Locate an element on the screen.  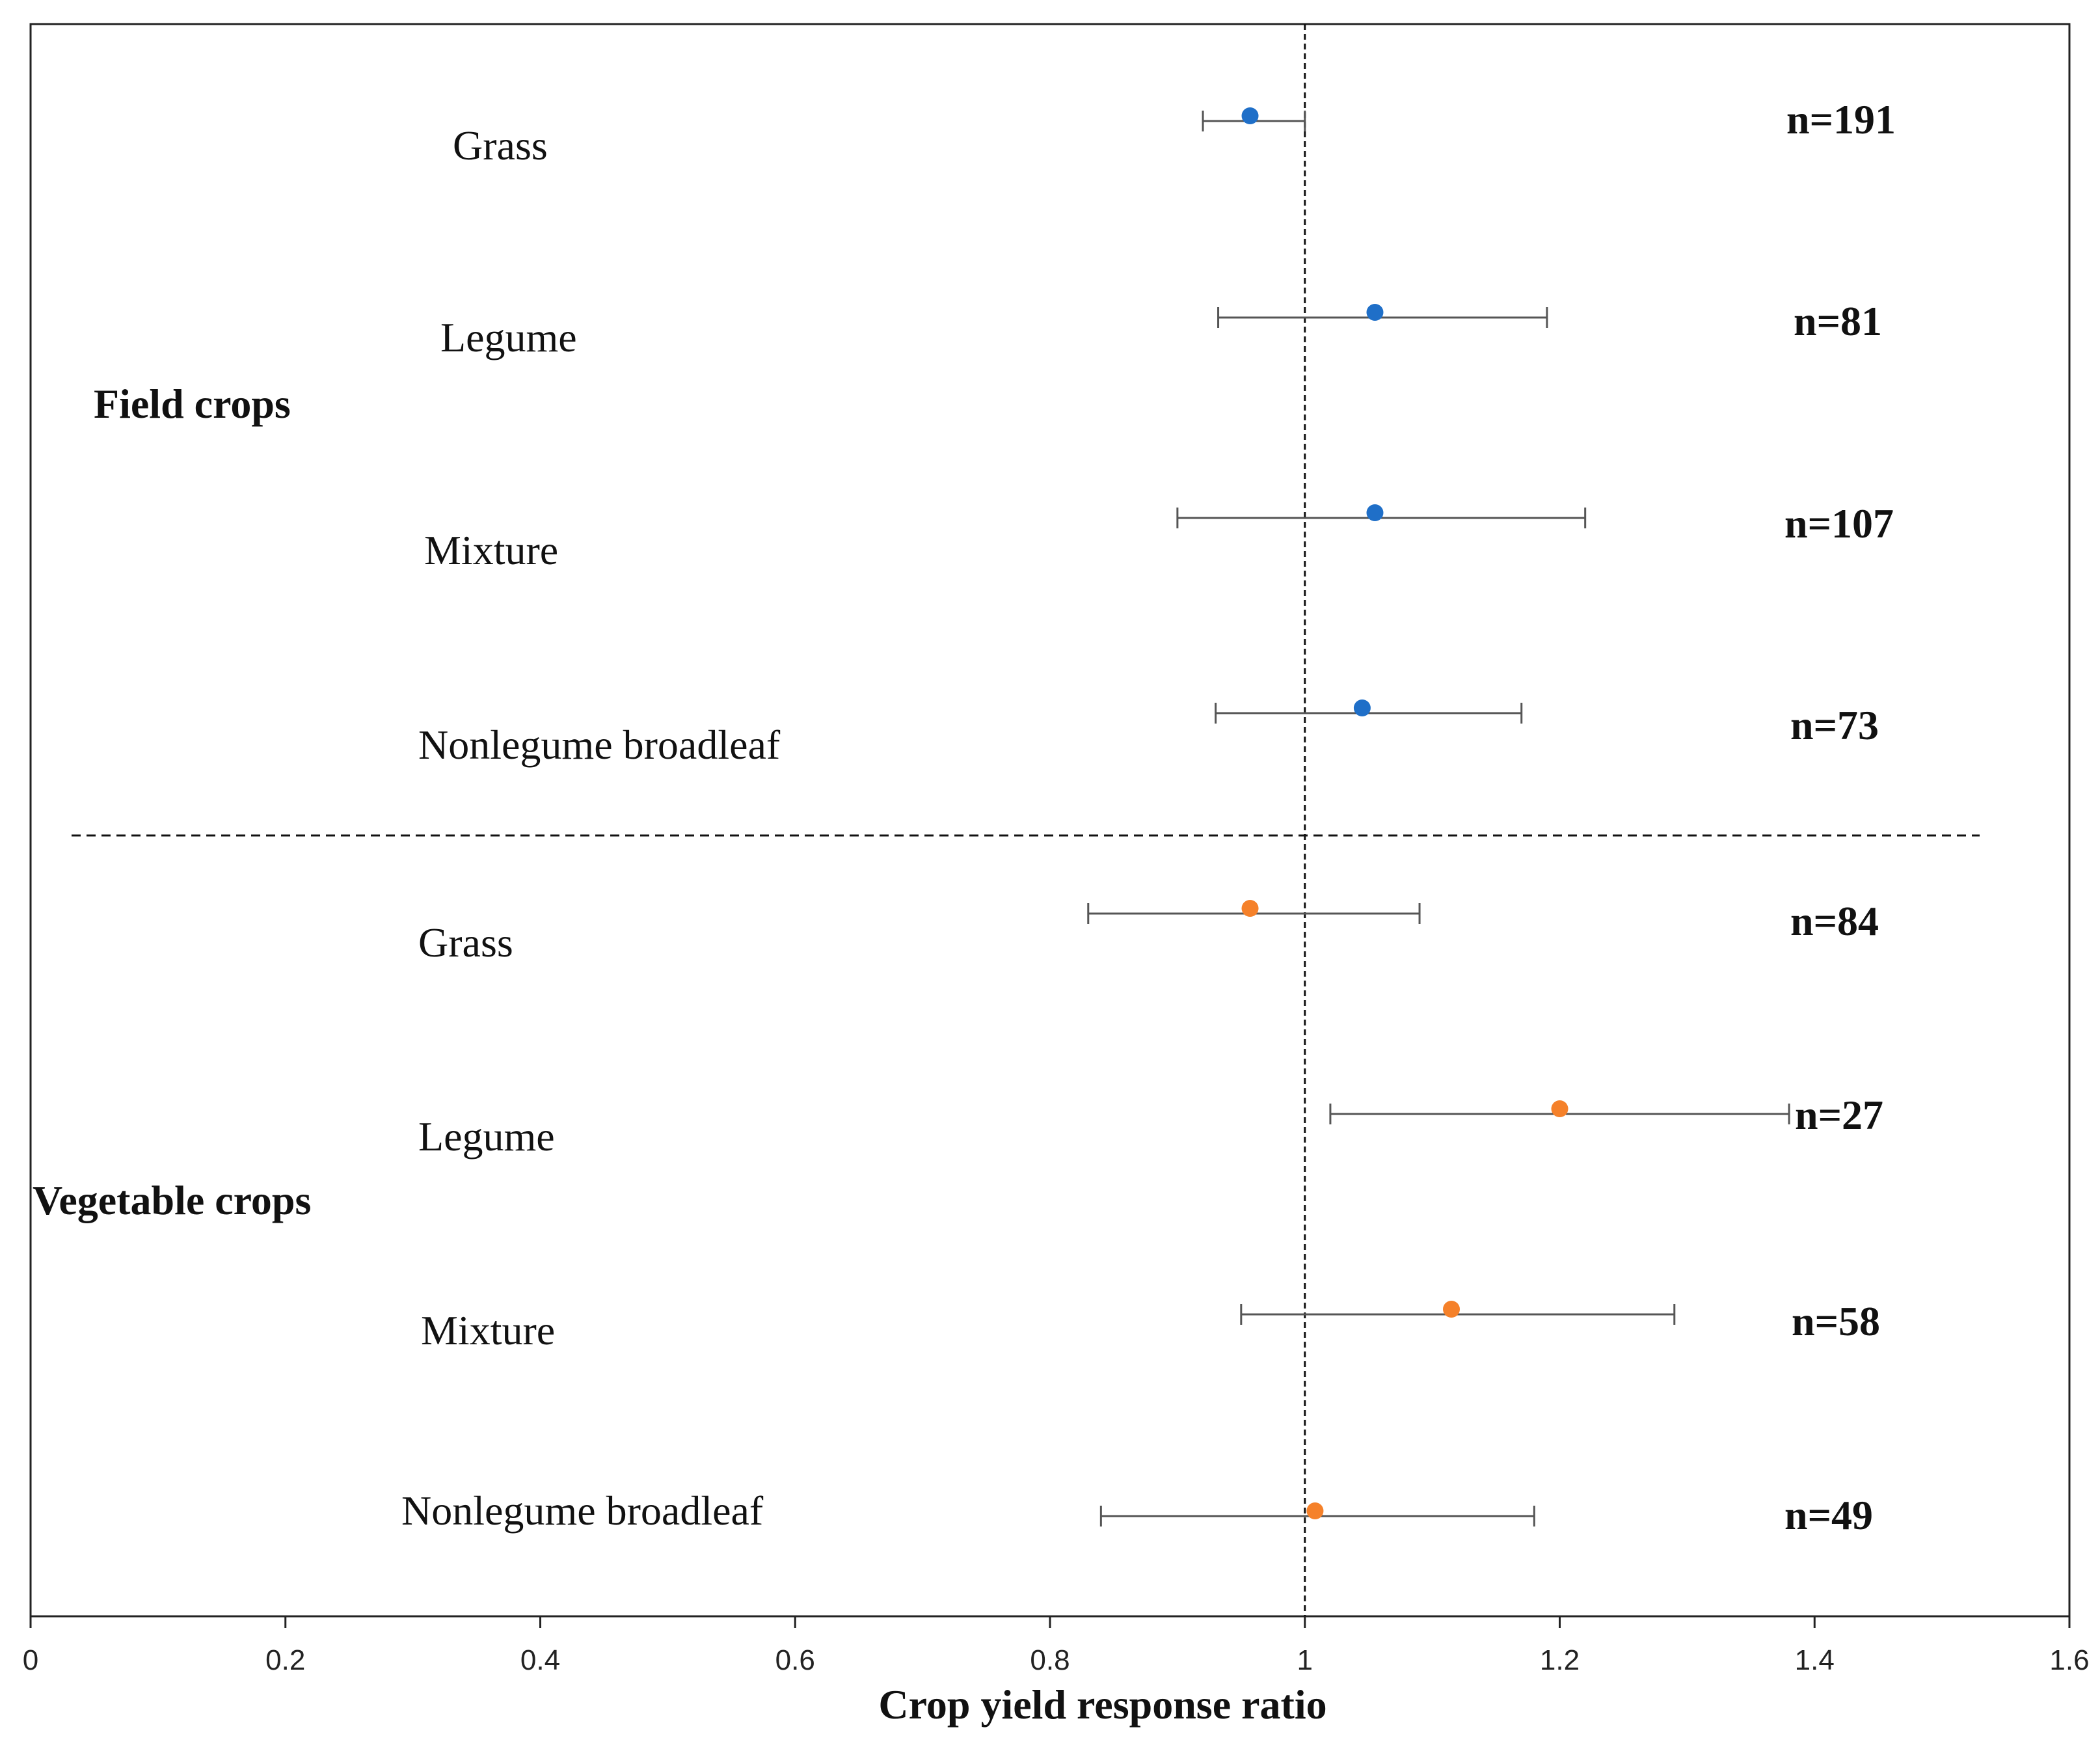
x-tick-label: 1.6 is located at coordinates (2069, 1660).